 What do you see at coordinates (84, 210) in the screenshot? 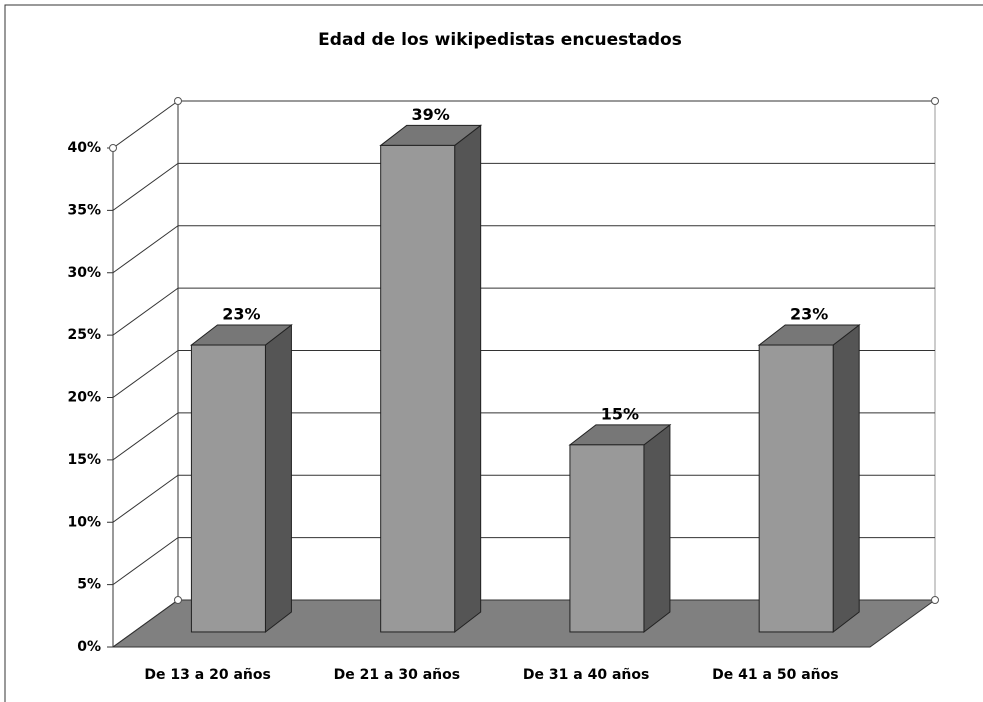
I see `y-tick-label: 35%` at bounding box center [84, 210].